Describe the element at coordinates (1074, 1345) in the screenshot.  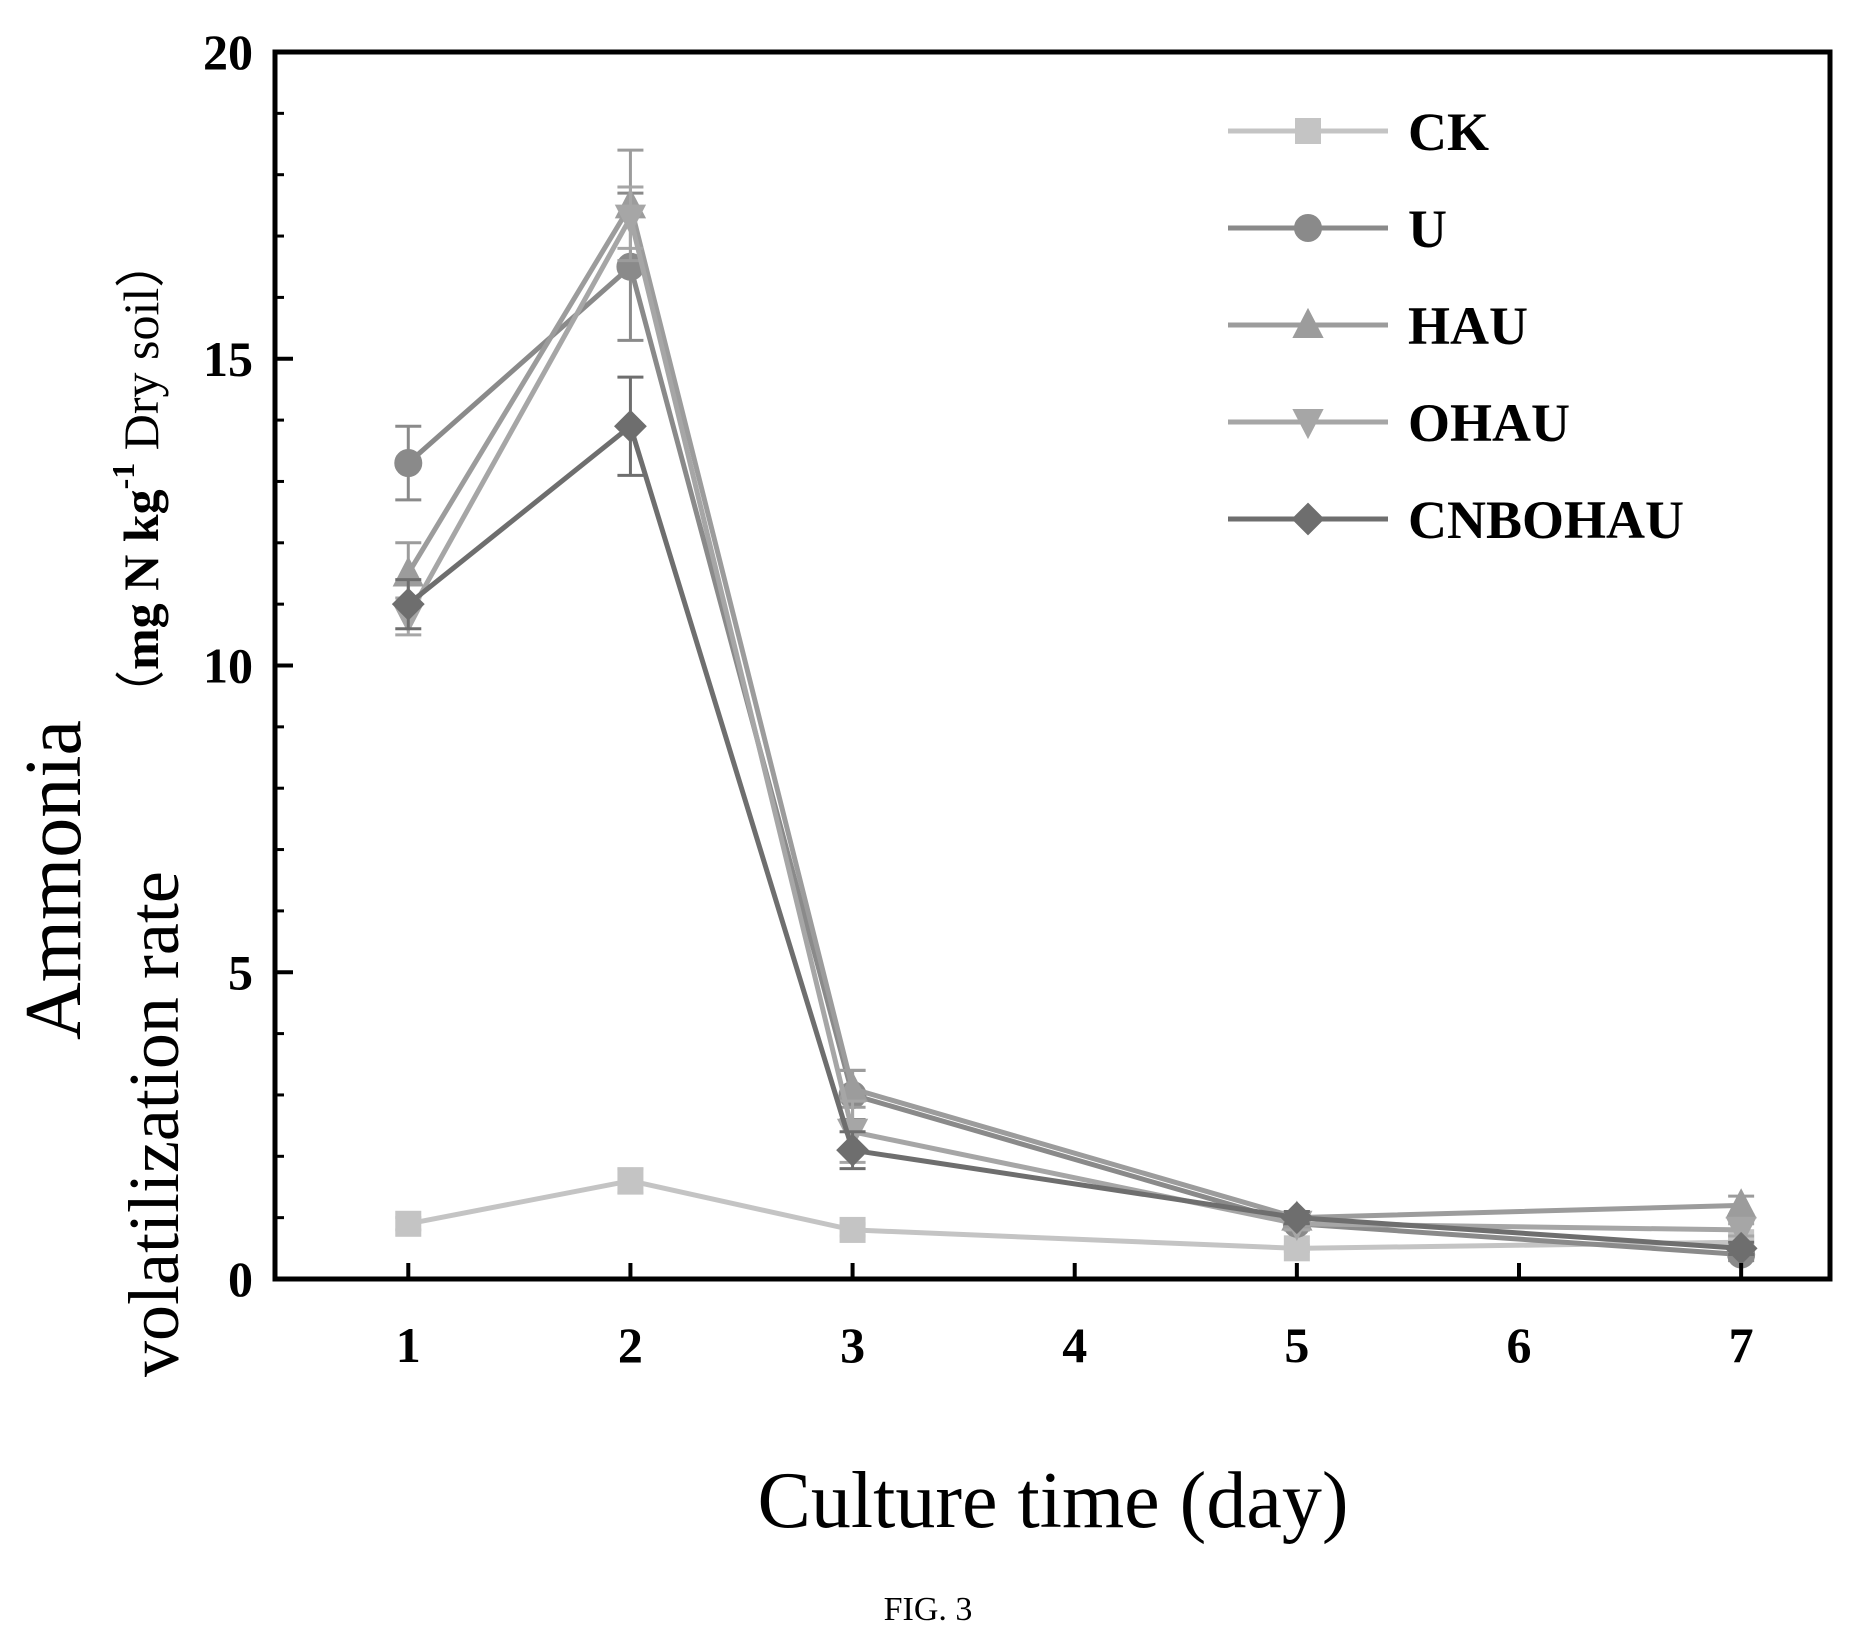
I see `x-tick-label-4: 4` at that location.